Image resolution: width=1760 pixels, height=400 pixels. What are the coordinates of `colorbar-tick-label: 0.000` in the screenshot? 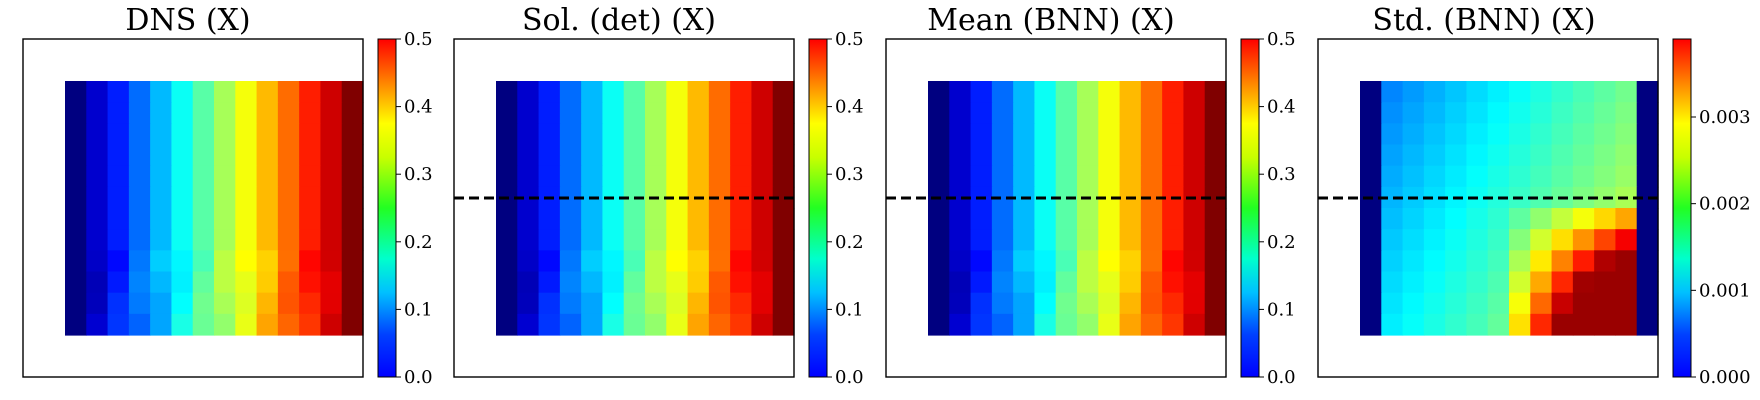 It's located at (1725, 377).